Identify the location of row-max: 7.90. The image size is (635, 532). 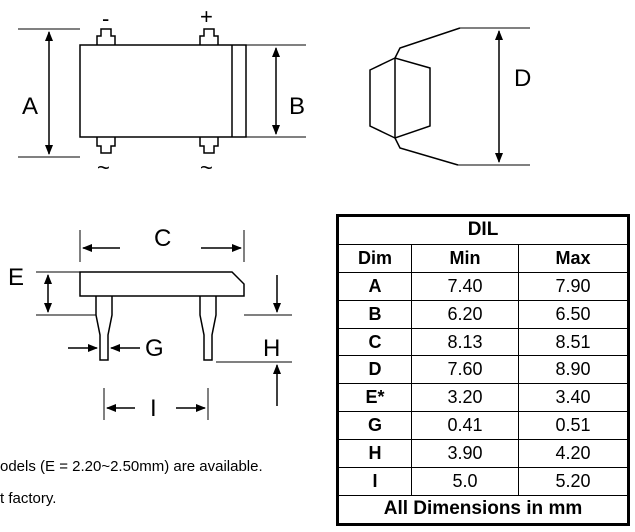
(573, 286).